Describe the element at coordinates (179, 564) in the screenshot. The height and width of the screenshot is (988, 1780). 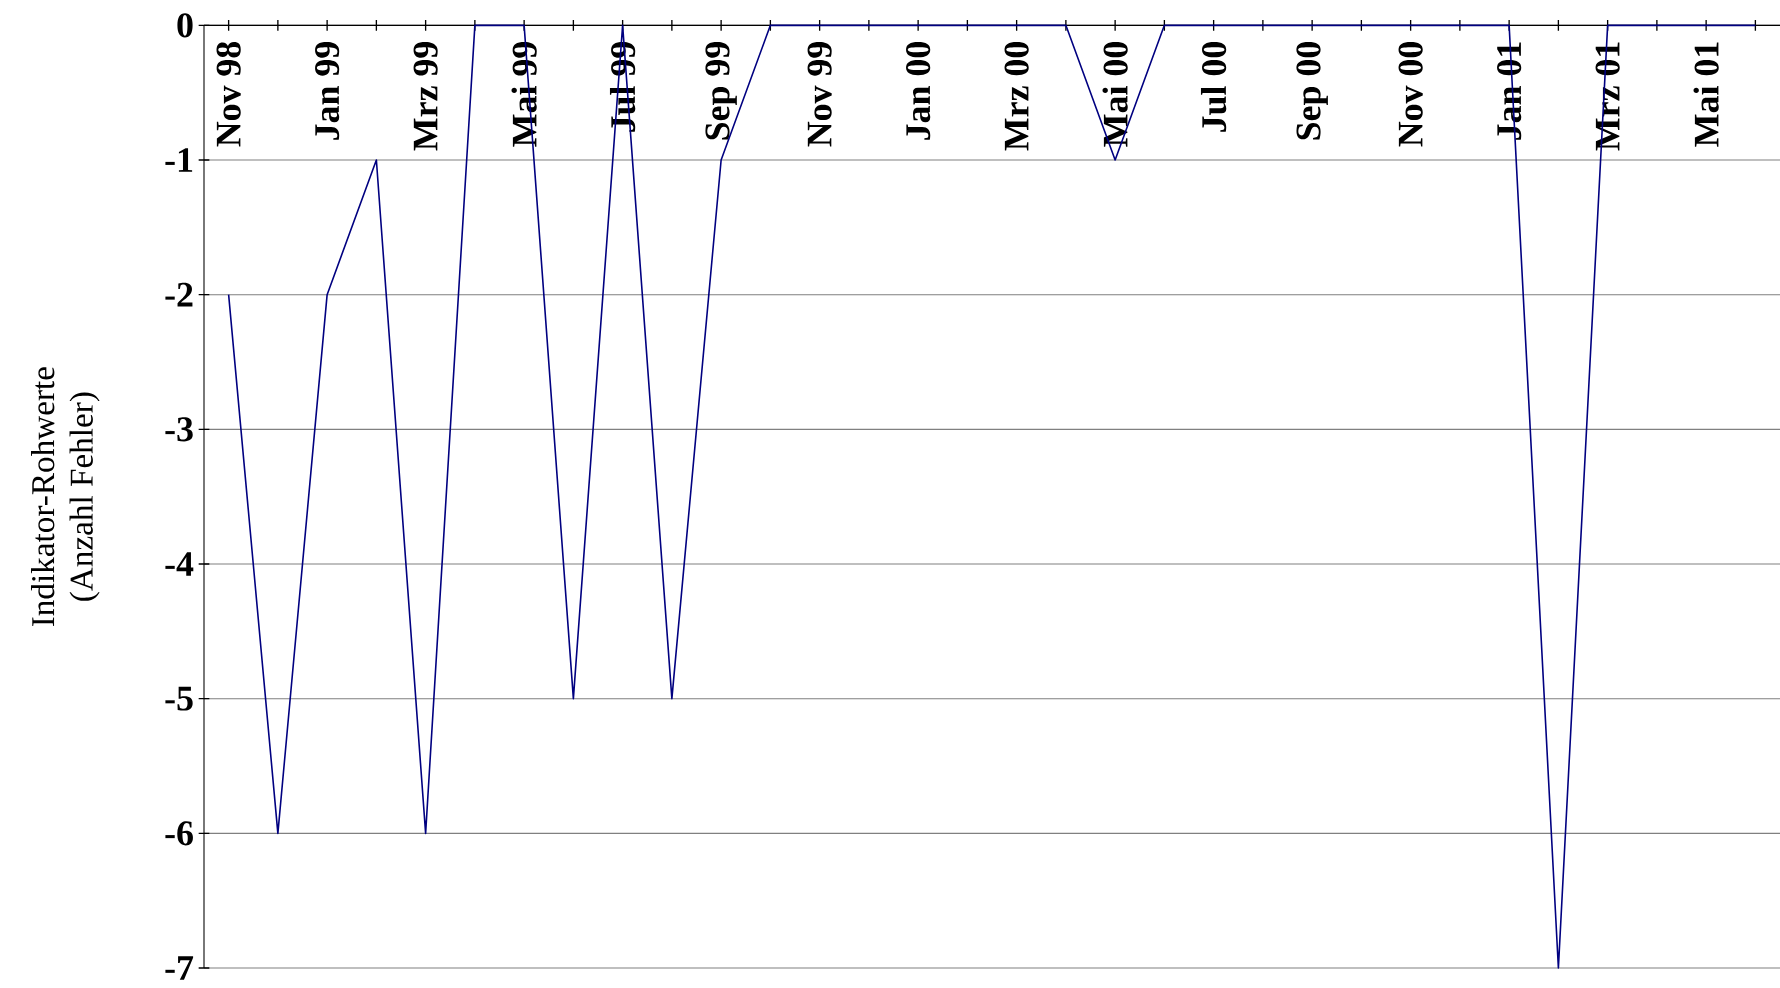
I see `y-tick-label: -4` at that location.